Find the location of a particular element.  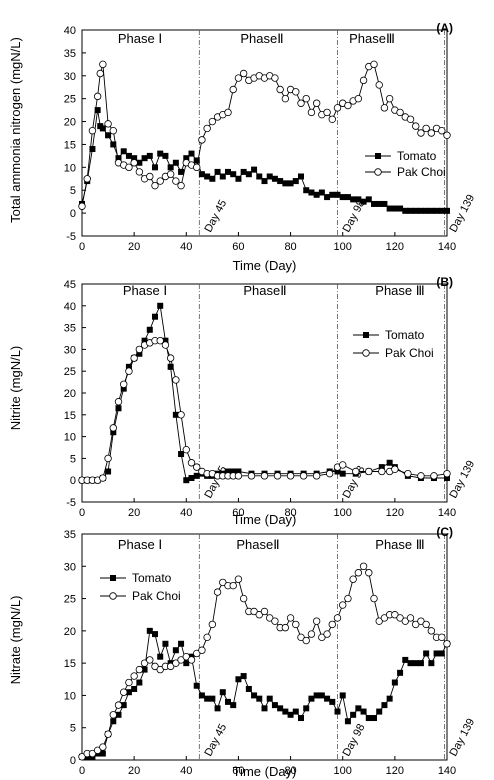

panel-b-legend-marker is located at coordinates (366, 353).